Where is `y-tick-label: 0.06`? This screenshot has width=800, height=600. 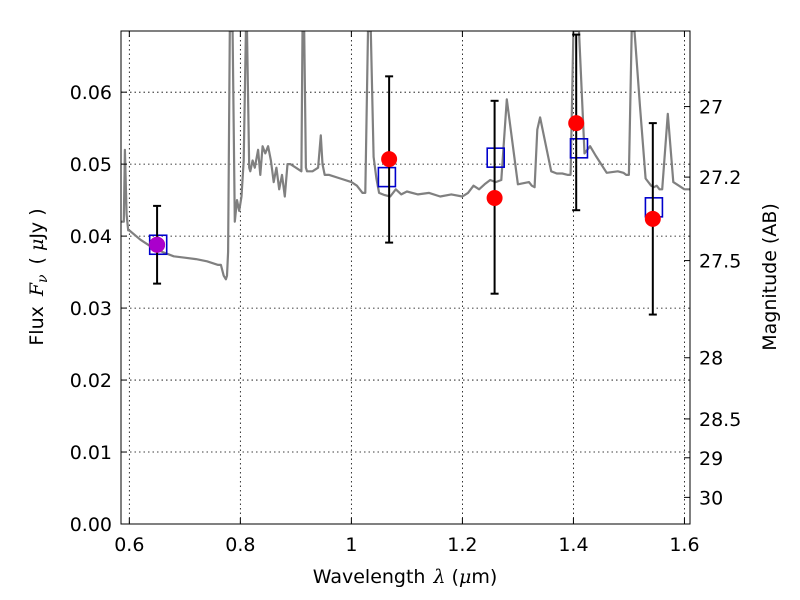 y-tick-label: 0.06 is located at coordinates (91, 93).